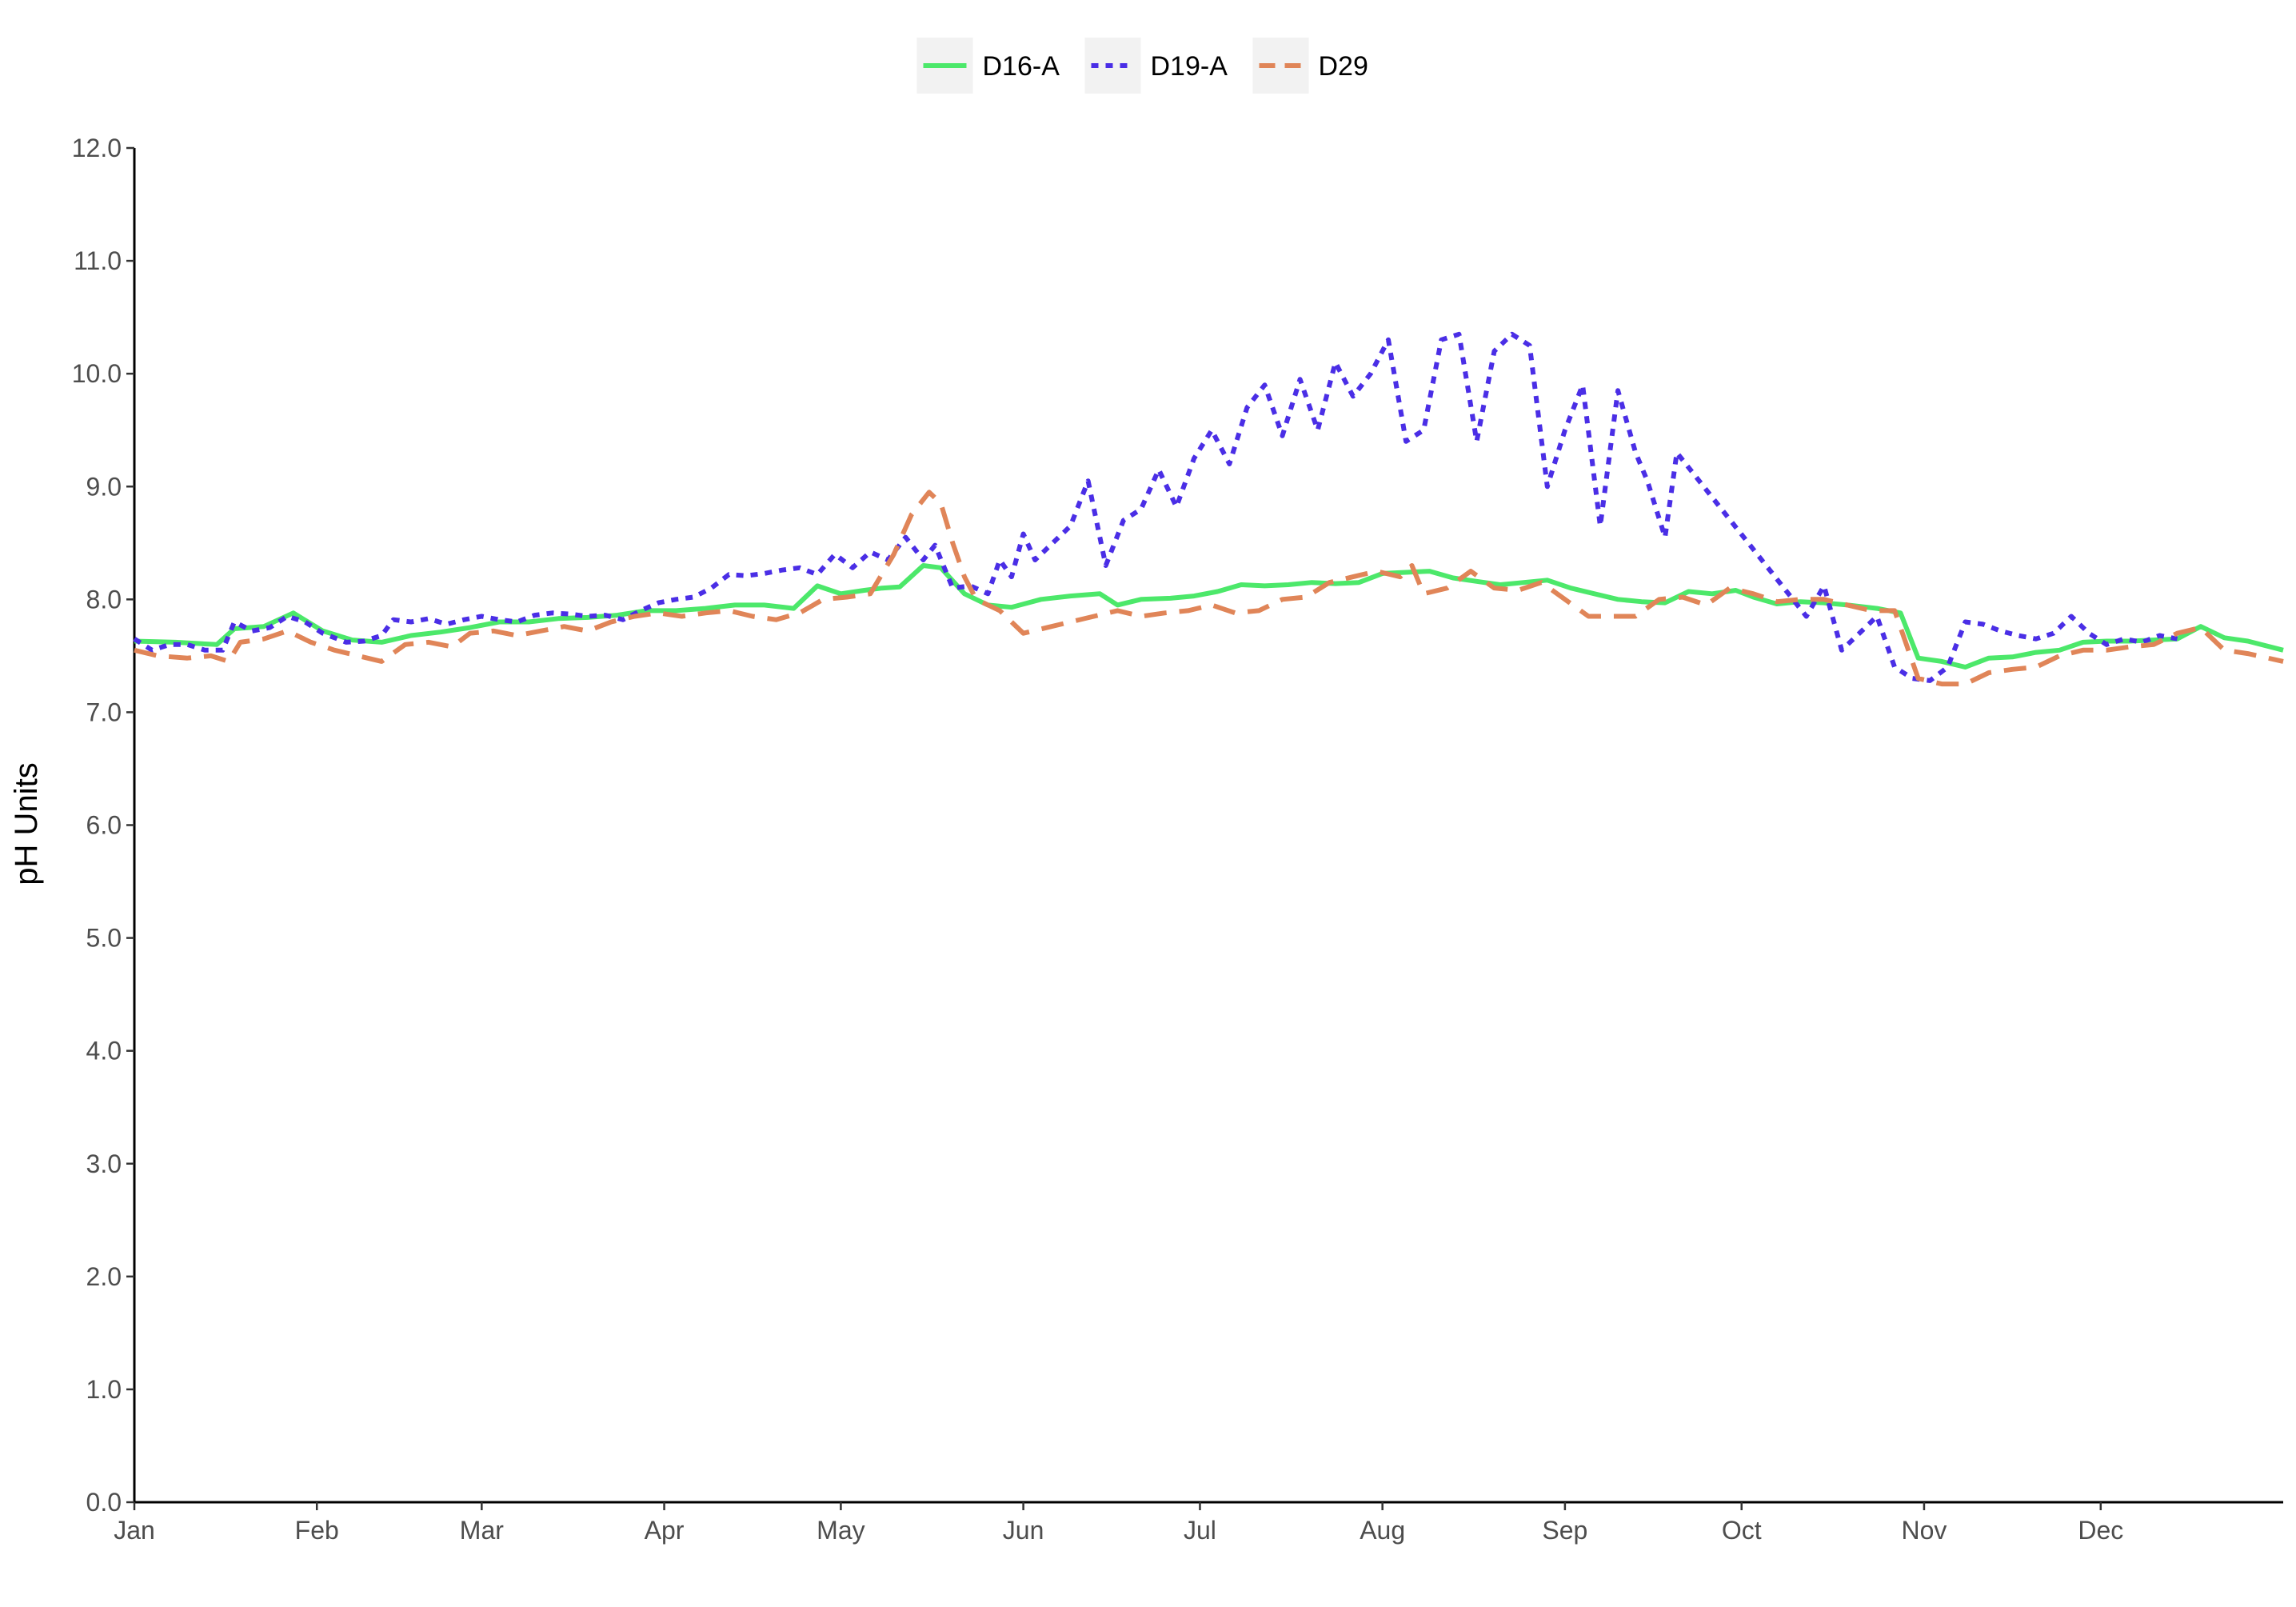 The width and height of the screenshot is (2296, 1607). I want to click on y-axis-title: pH Units, so click(26, 823).